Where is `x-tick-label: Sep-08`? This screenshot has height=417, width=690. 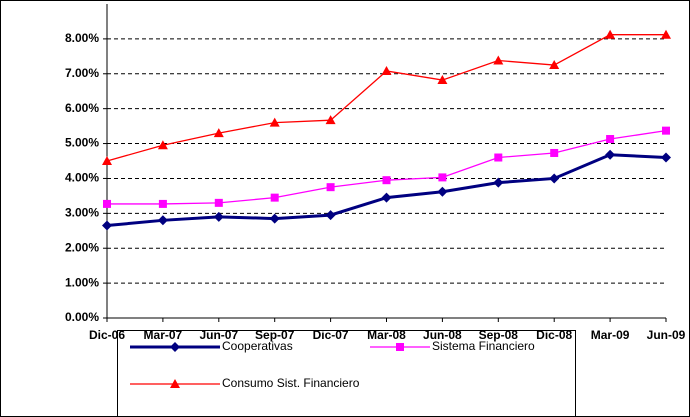
x-tick-label: Sep-08 is located at coordinates (499, 335).